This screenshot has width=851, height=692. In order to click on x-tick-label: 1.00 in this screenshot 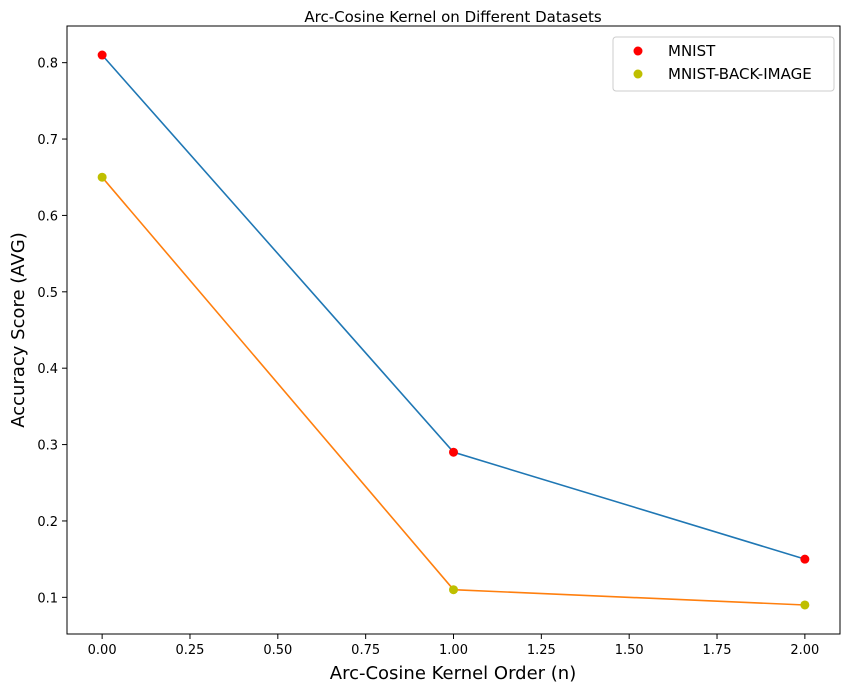, I will do `click(453, 650)`.